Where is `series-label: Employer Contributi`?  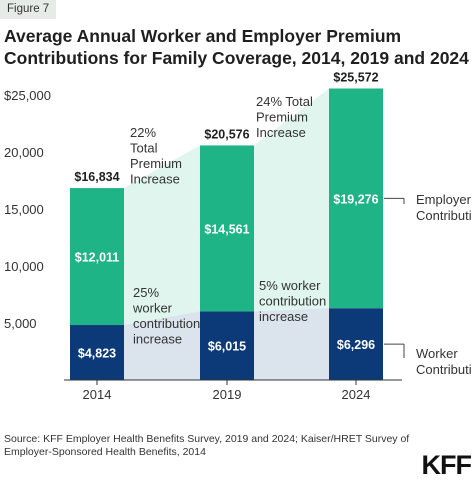 series-label: Employer Contributi is located at coordinates (444, 207).